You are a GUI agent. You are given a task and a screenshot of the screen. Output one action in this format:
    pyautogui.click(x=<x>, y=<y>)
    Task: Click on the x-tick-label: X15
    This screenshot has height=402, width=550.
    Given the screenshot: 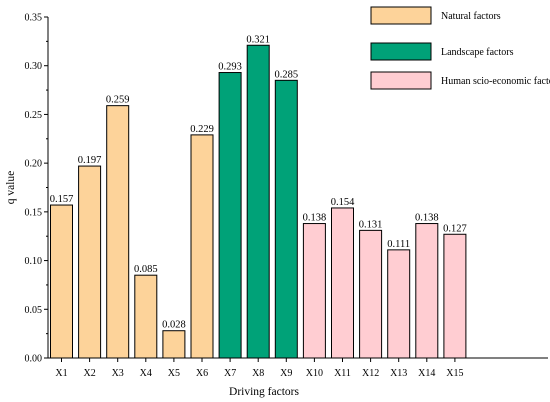 What is the action you would take?
    pyautogui.click(x=454, y=373)
    